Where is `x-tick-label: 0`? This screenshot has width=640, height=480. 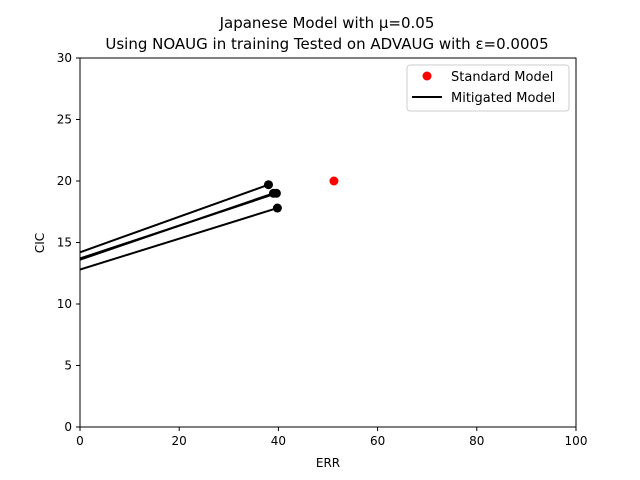
x-tick-label: 0 is located at coordinates (80, 441).